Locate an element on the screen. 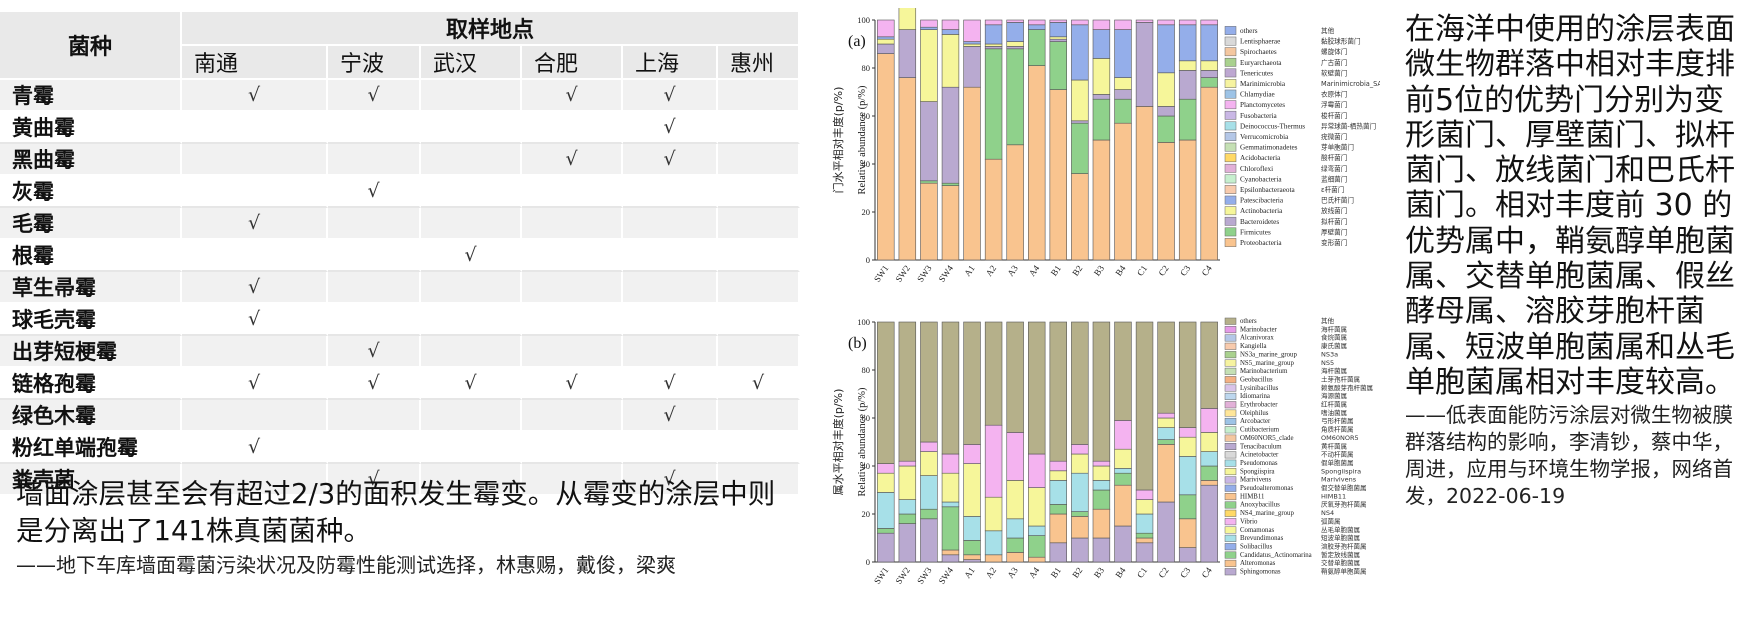 The width and height of the screenshot is (1741, 630). bar-segment-firmicutes is located at coordinates (1058, 65).